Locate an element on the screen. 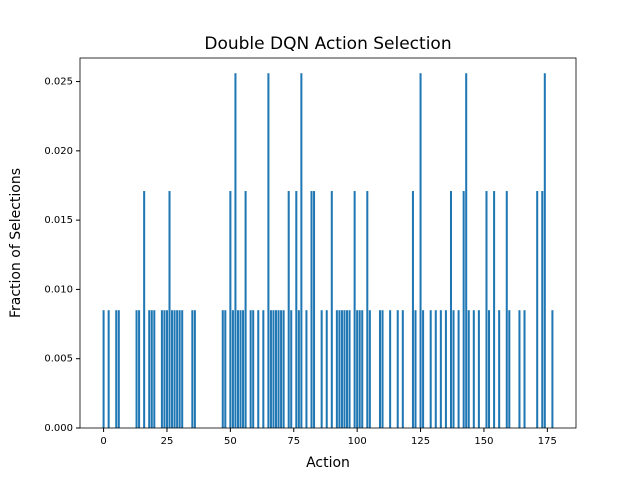  x-tick-label: 125 is located at coordinates (420, 441).